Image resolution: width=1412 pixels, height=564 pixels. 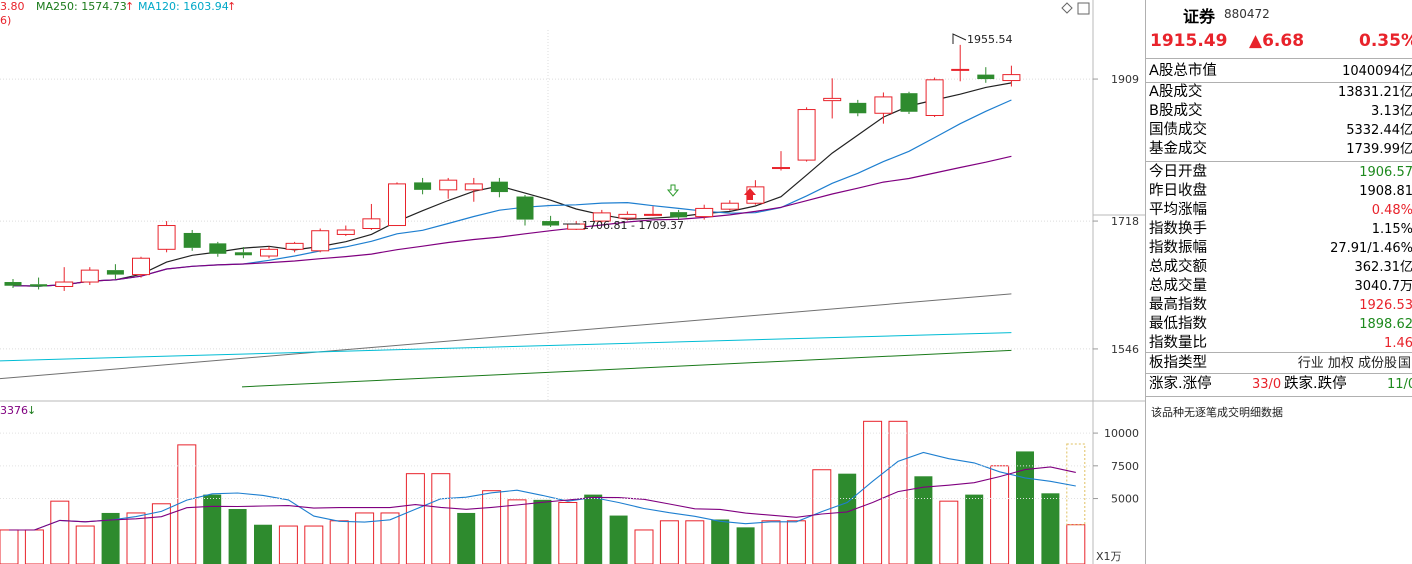 I want to click on board-type-value: 行业 加权 成份股, so click(x=1347, y=363).